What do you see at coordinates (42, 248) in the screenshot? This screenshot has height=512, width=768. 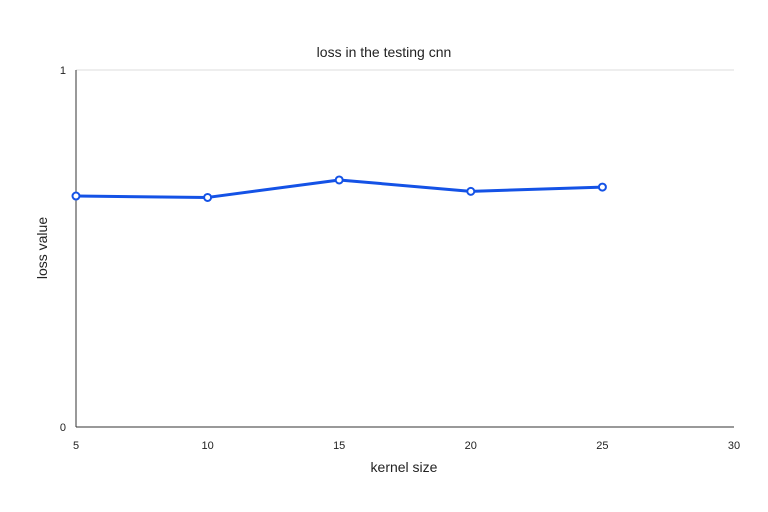 I see `y-axis-title: loss value` at bounding box center [42, 248].